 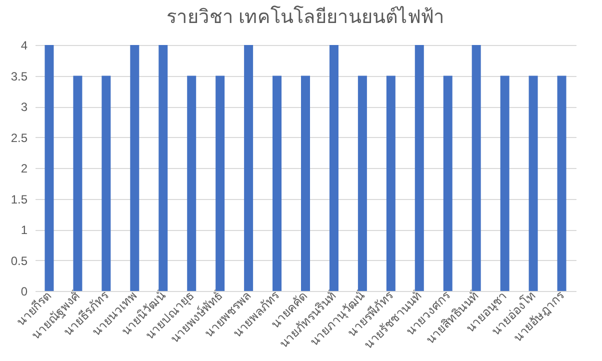 I want to click on y-tick-label: 2, so click(x=24, y=169).